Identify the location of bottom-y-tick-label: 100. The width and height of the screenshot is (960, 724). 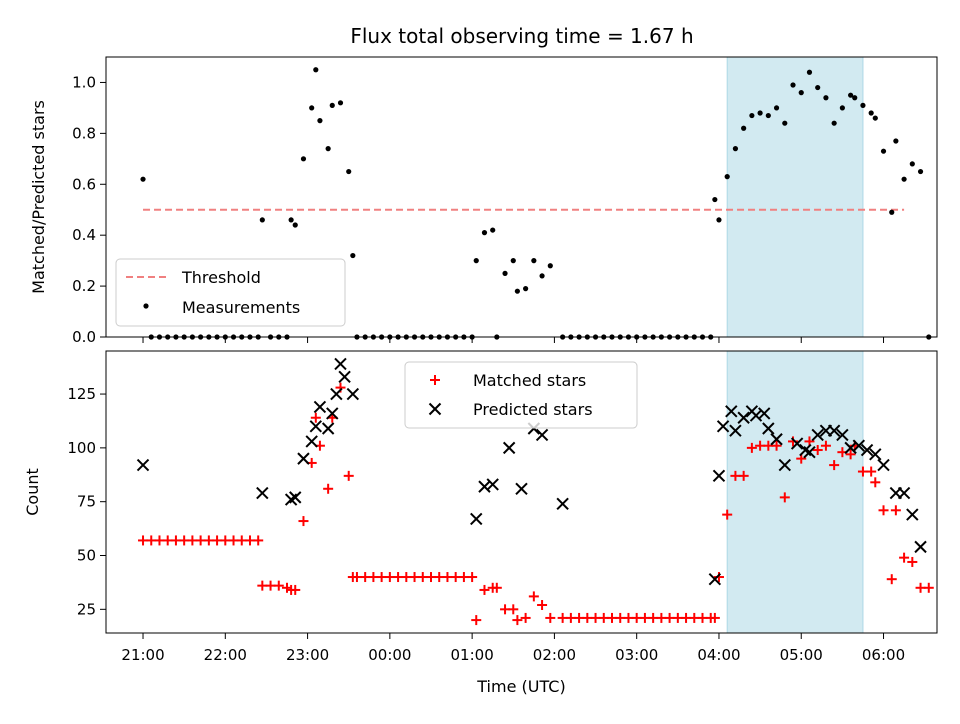
(81, 448).